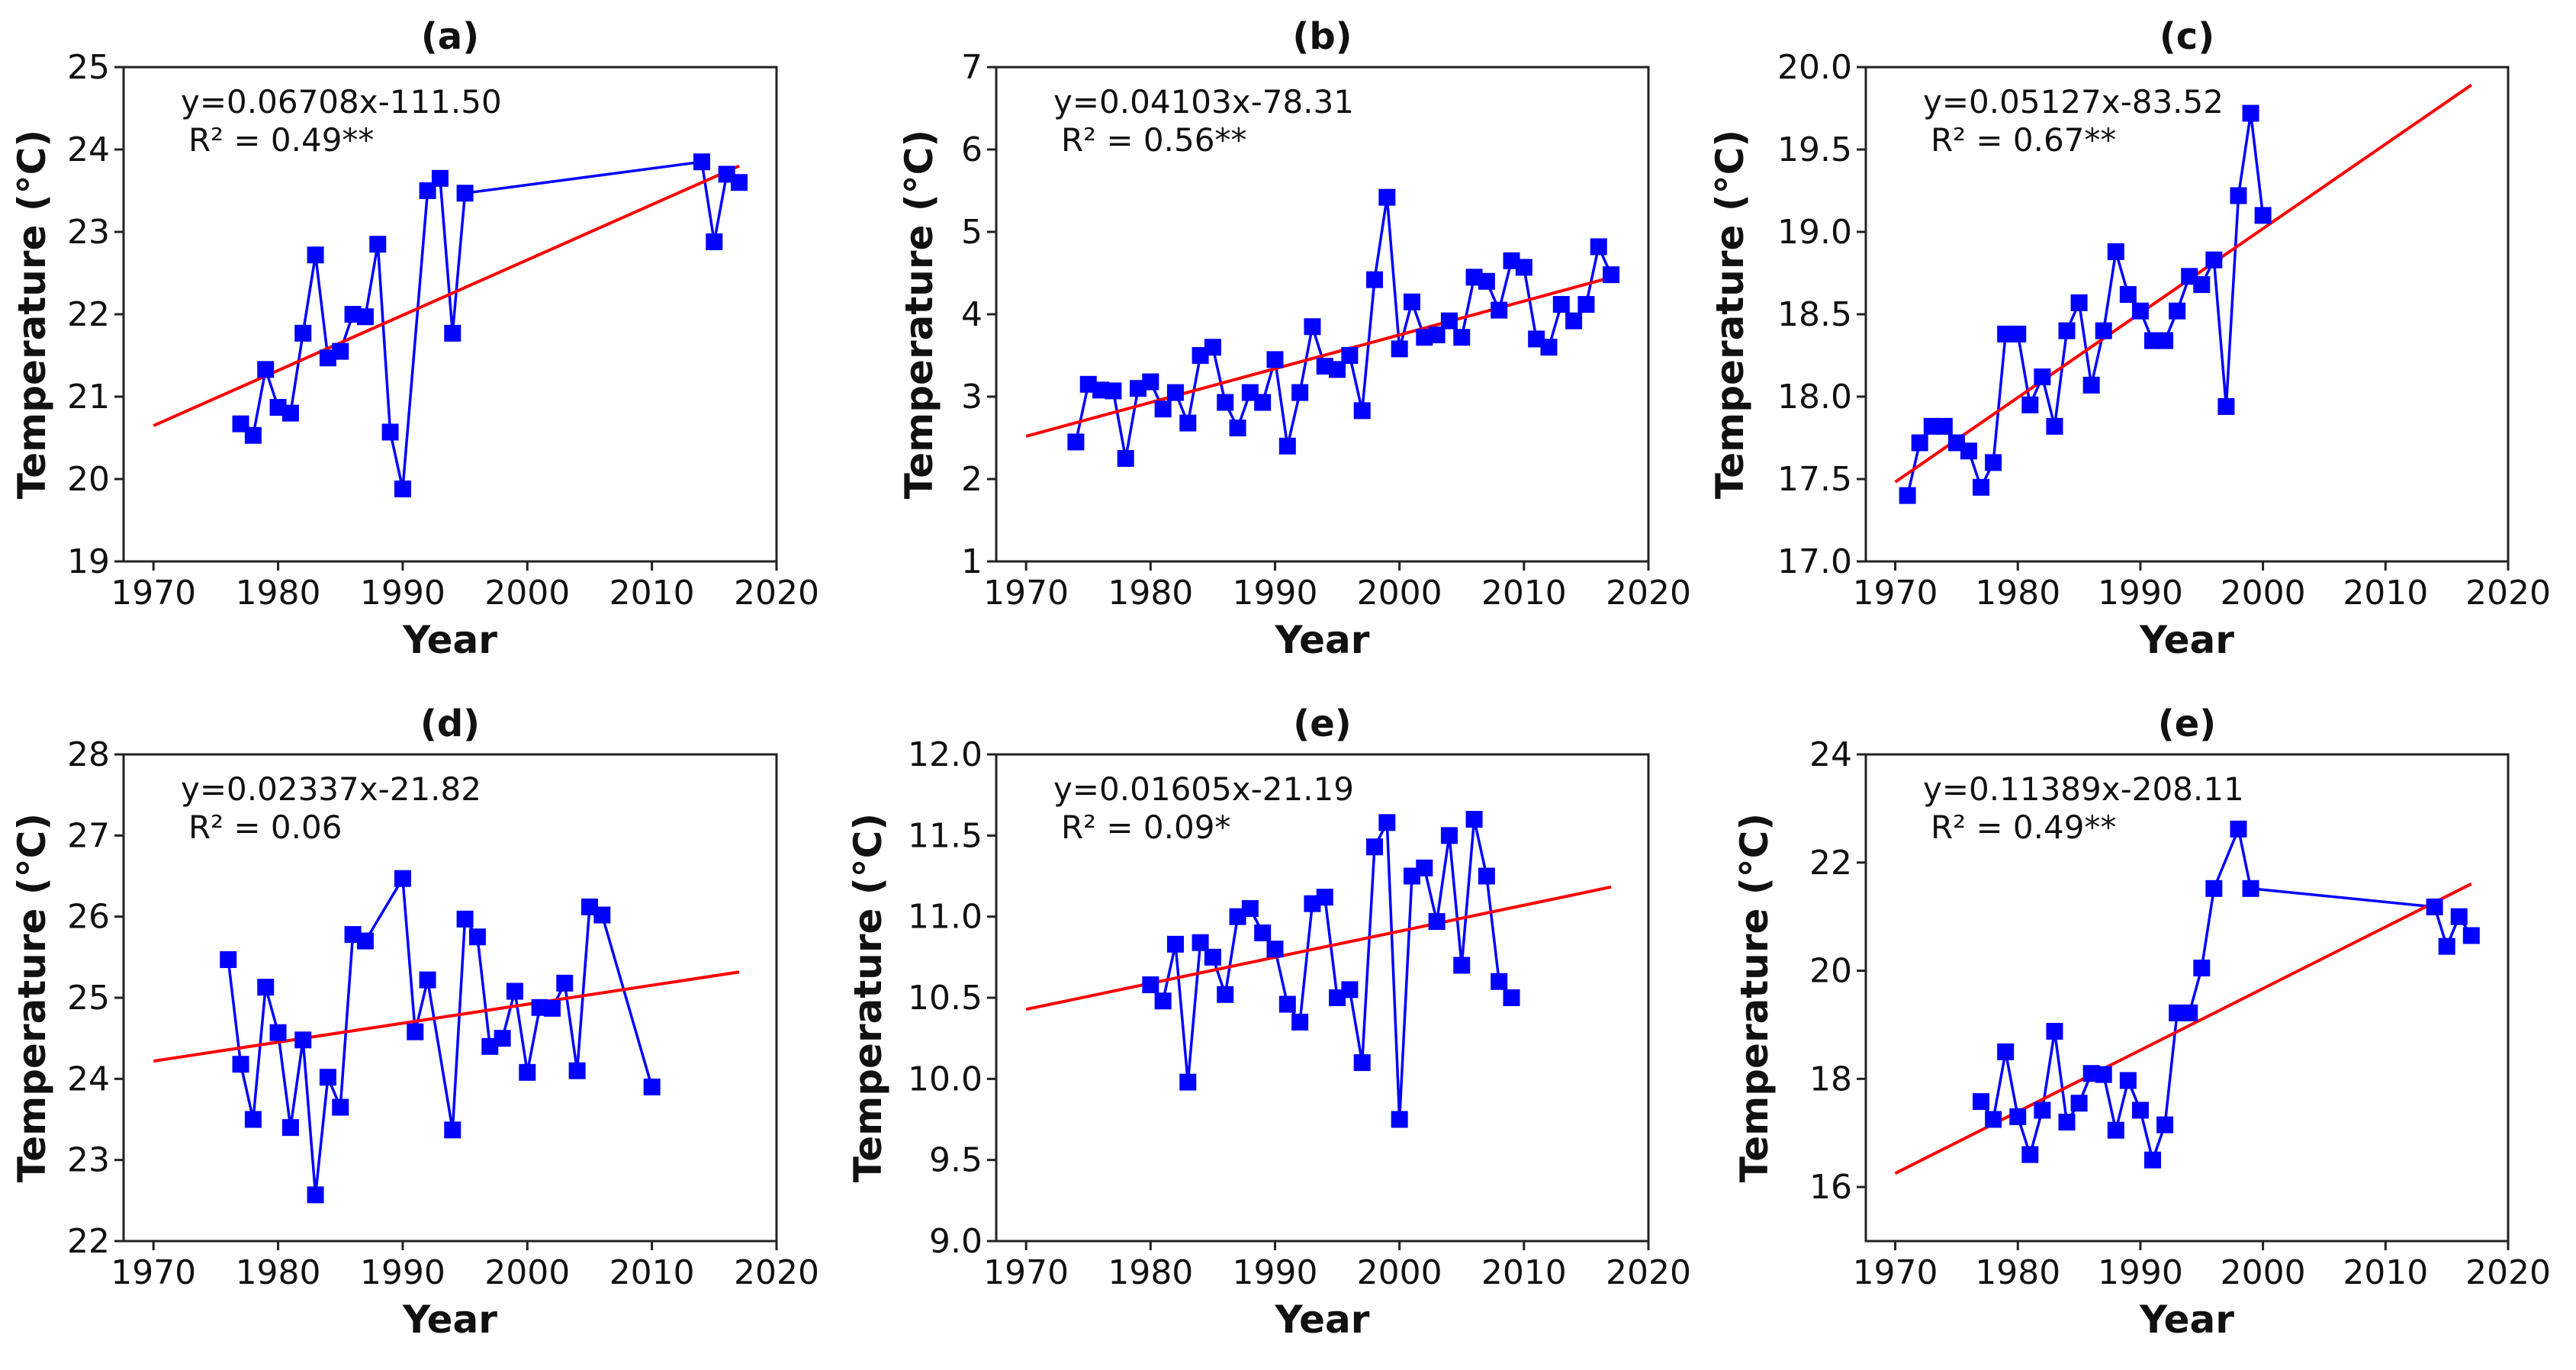 This screenshot has height=1370, width=2576. What do you see at coordinates (1815, 233) in the screenshot?
I see `y-tick-label: 19.0` at bounding box center [1815, 233].